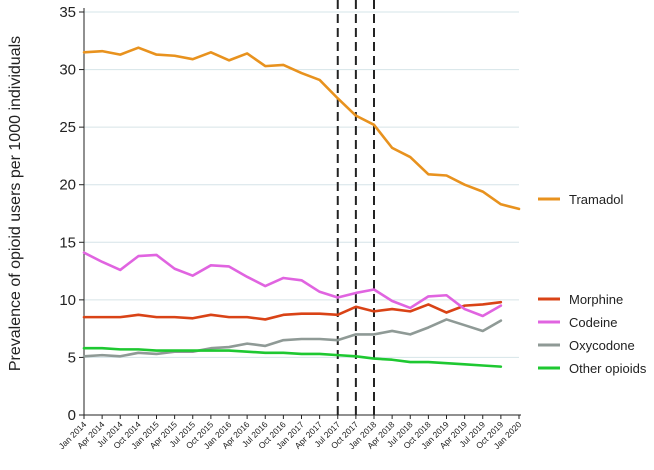  I want to click on y-tick-label: 30, so click(67, 70).